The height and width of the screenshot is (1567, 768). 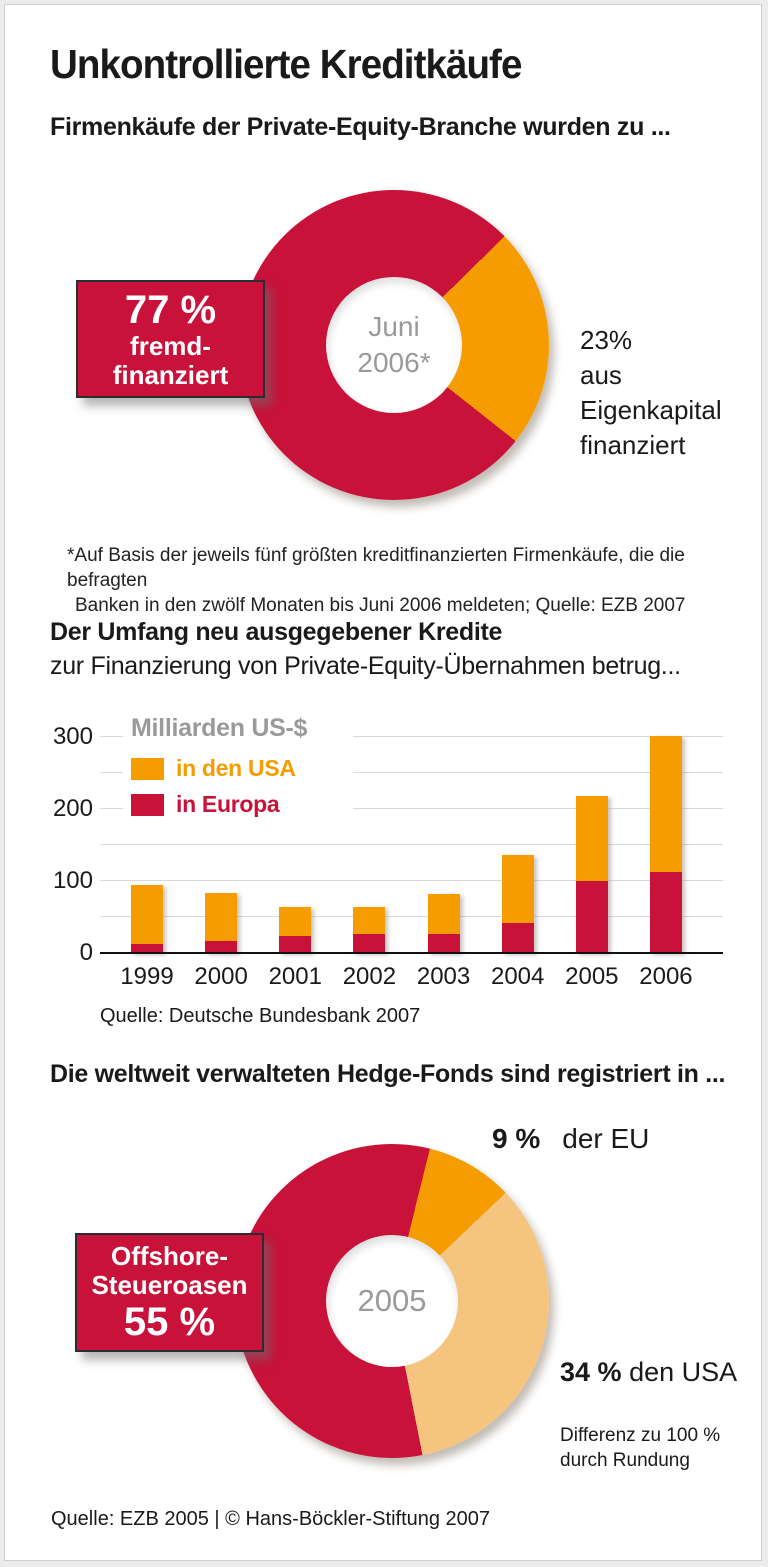 What do you see at coordinates (516, 1138) in the screenshot?
I see `hedge-eu-value: 9 %` at bounding box center [516, 1138].